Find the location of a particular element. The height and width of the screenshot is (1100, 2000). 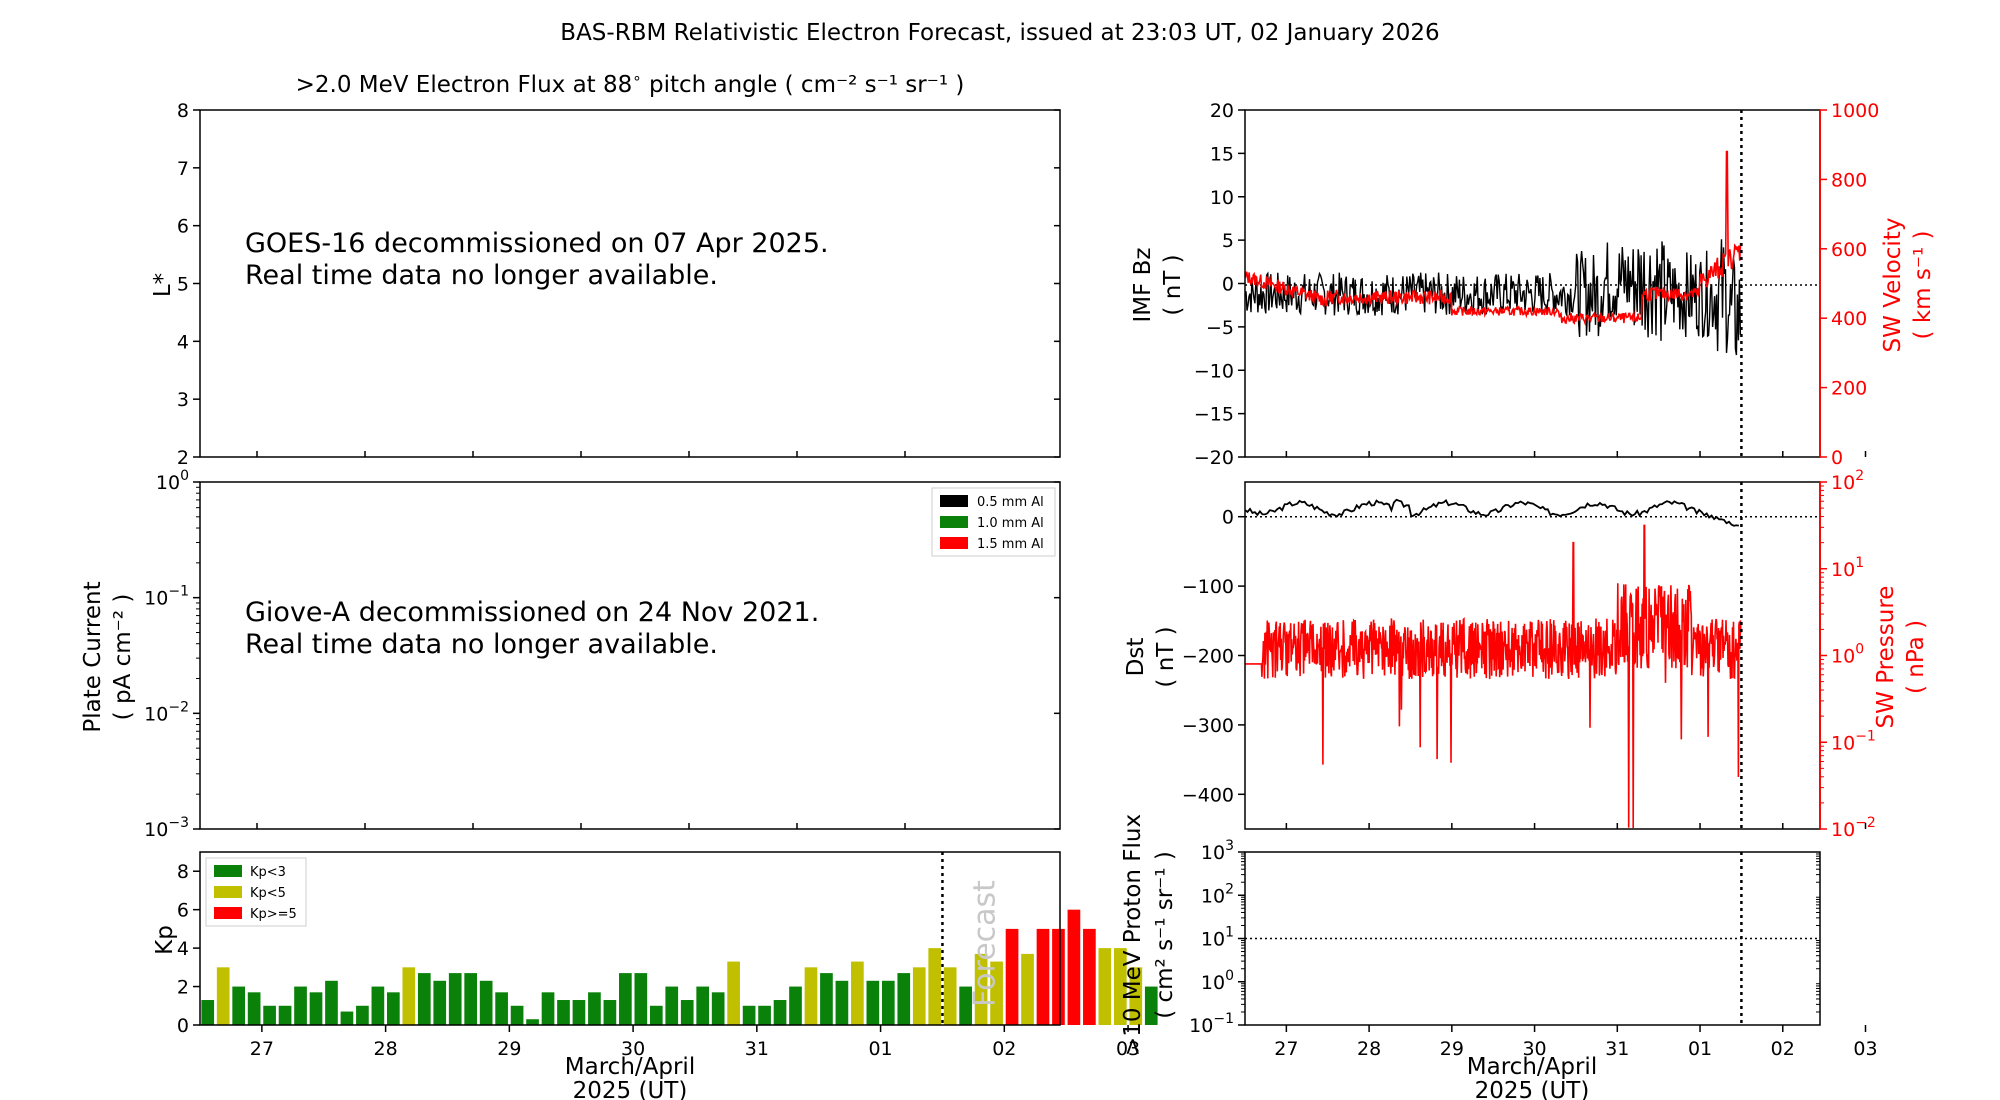

vsw-tick-label-2: 600 is located at coordinates (1849, 250).